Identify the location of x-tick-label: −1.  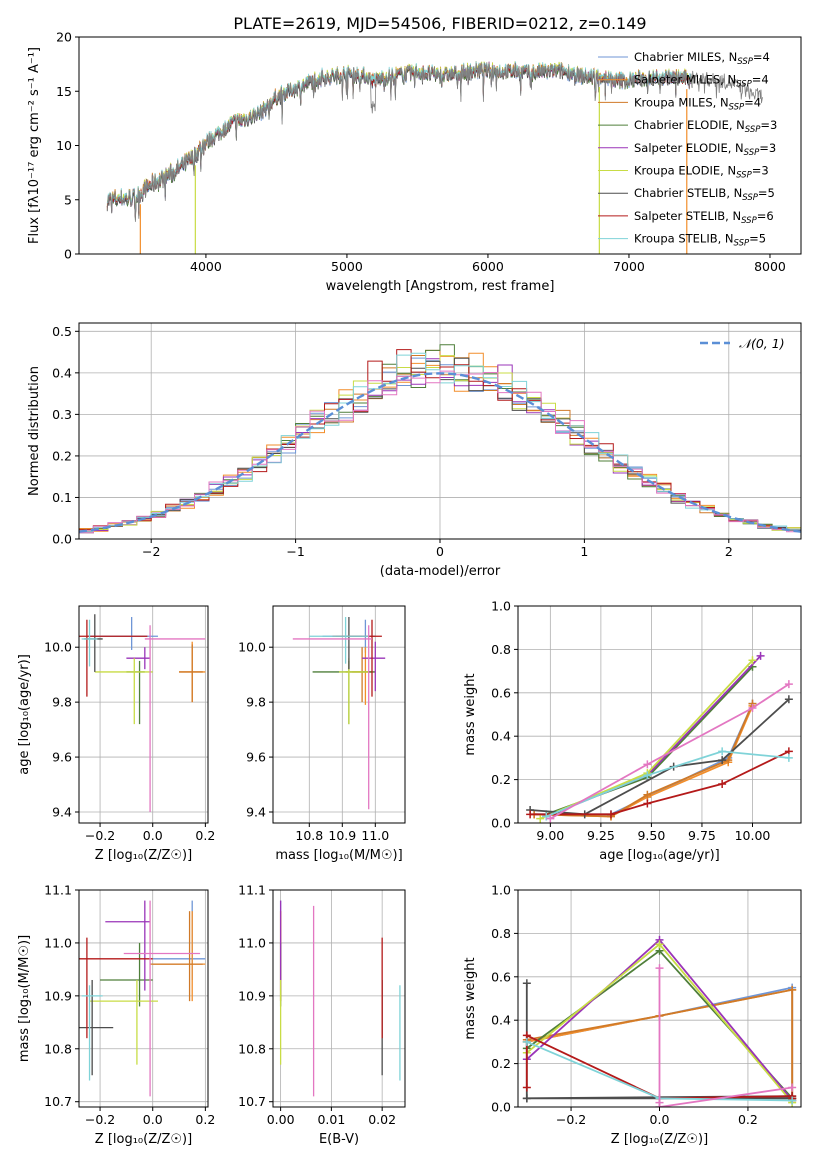
(295, 551).